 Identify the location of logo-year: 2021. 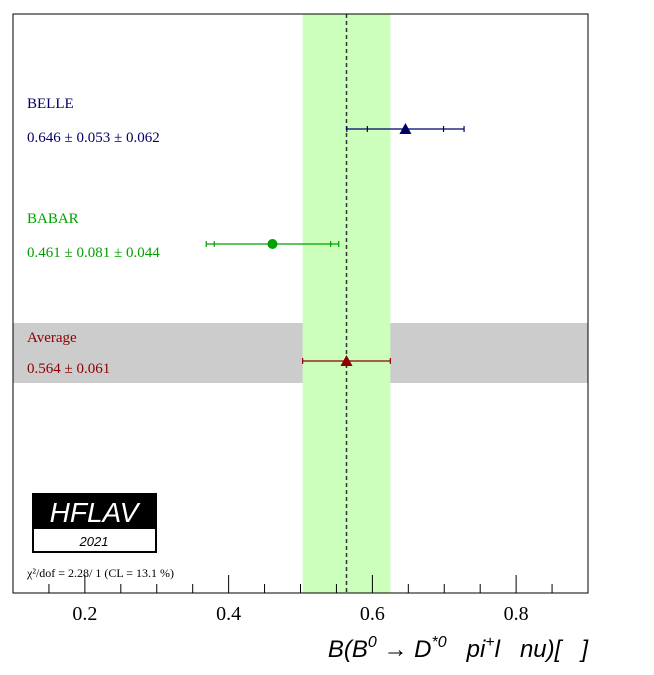
(94, 541).